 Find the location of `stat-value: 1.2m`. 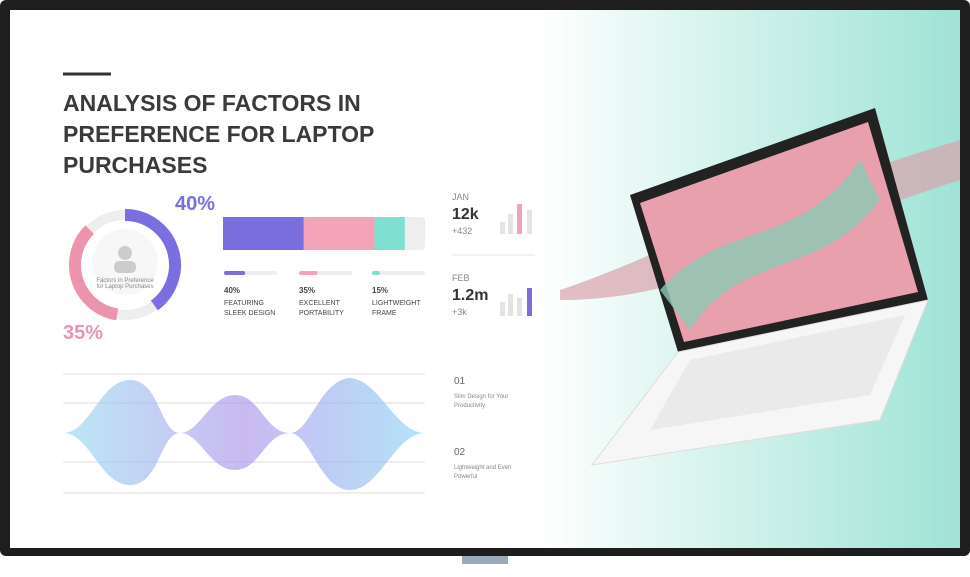

stat-value: 1.2m is located at coordinates (470, 295).